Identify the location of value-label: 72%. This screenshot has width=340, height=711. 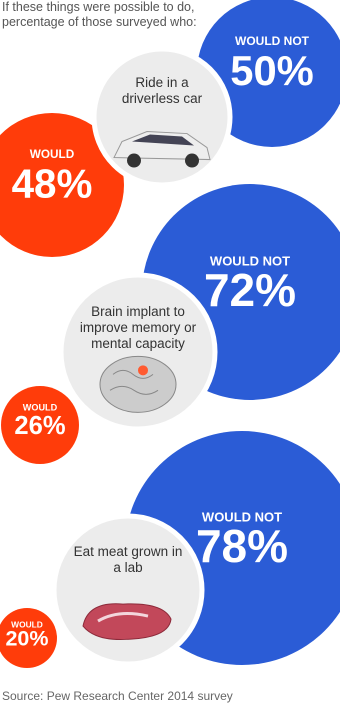
(250, 290).